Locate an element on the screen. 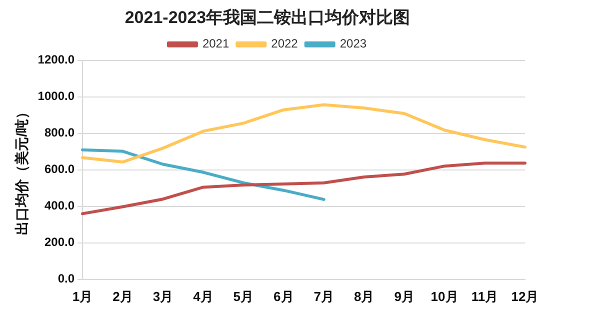 This screenshot has height=321, width=605. x-tick-label: 10月 is located at coordinates (444, 296).